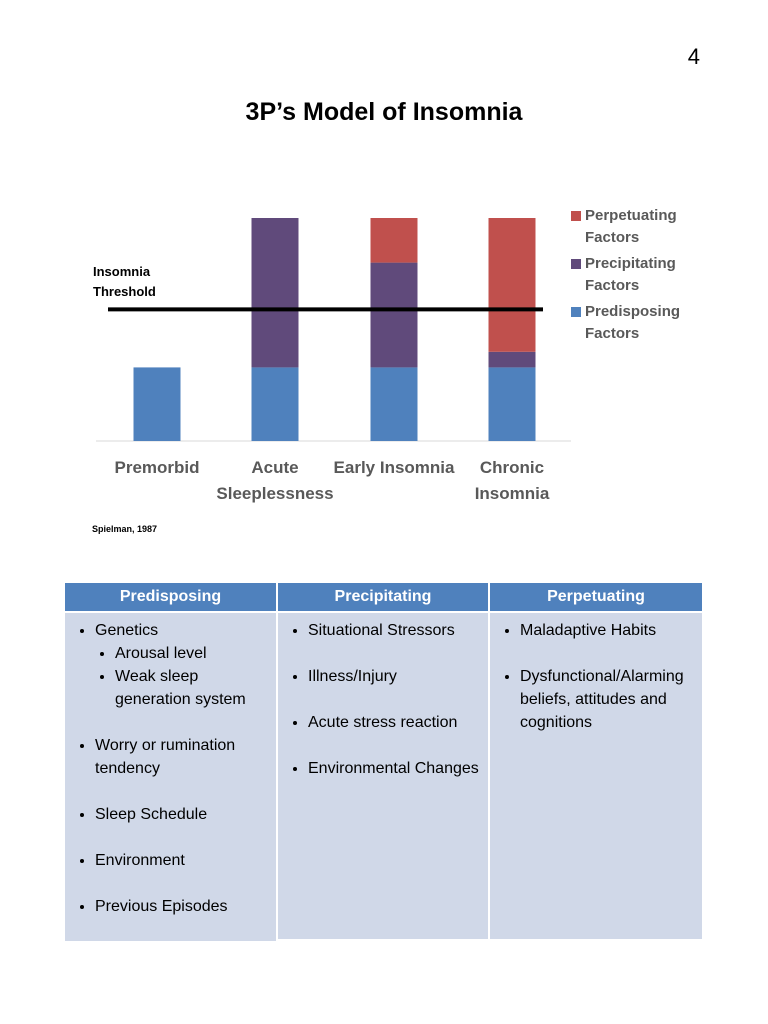 This screenshot has width=768, height=1024. Describe the element at coordinates (151, 814) in the screenshot. I see `item-text: Sleep Schedule` at that location.